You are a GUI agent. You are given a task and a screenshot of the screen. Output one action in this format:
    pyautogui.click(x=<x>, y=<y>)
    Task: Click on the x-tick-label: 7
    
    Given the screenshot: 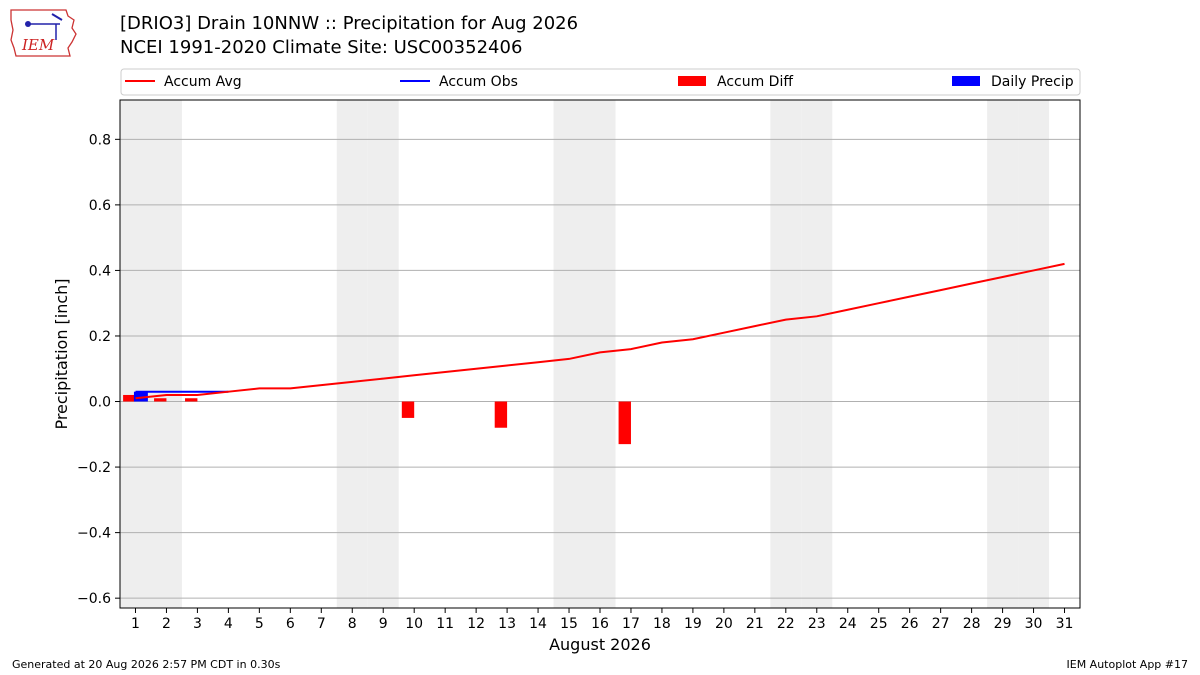 What is the action you would take?
    pyautogui.click(x=321, y=624)
    